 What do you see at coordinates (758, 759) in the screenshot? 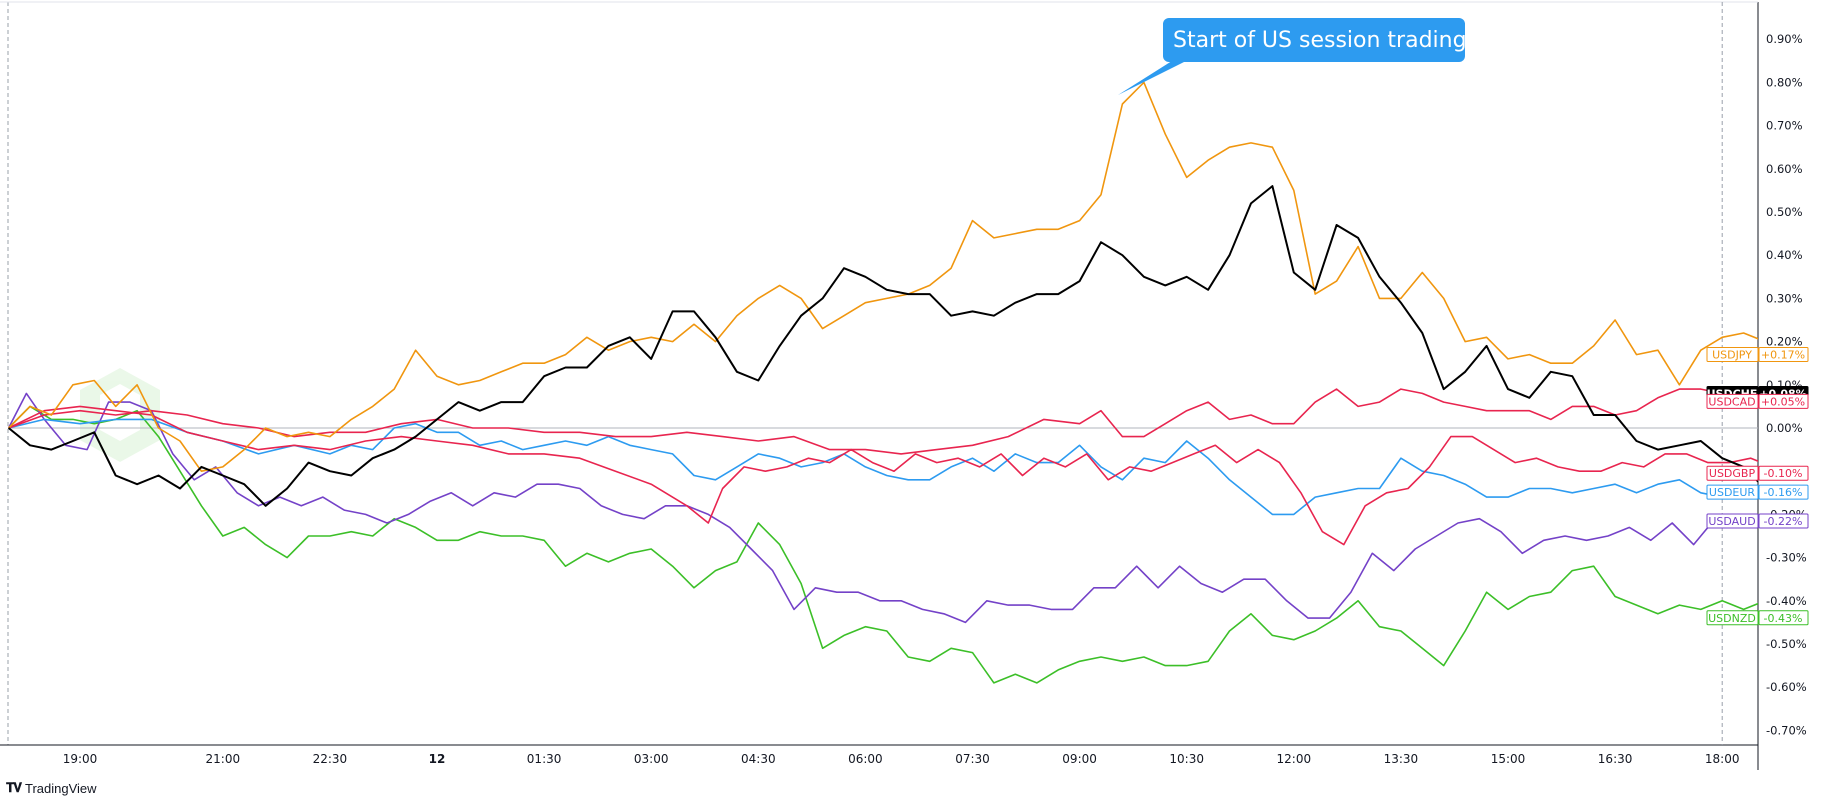
I see `x-tick-label: 04:30` at bounding box center [758, 759].